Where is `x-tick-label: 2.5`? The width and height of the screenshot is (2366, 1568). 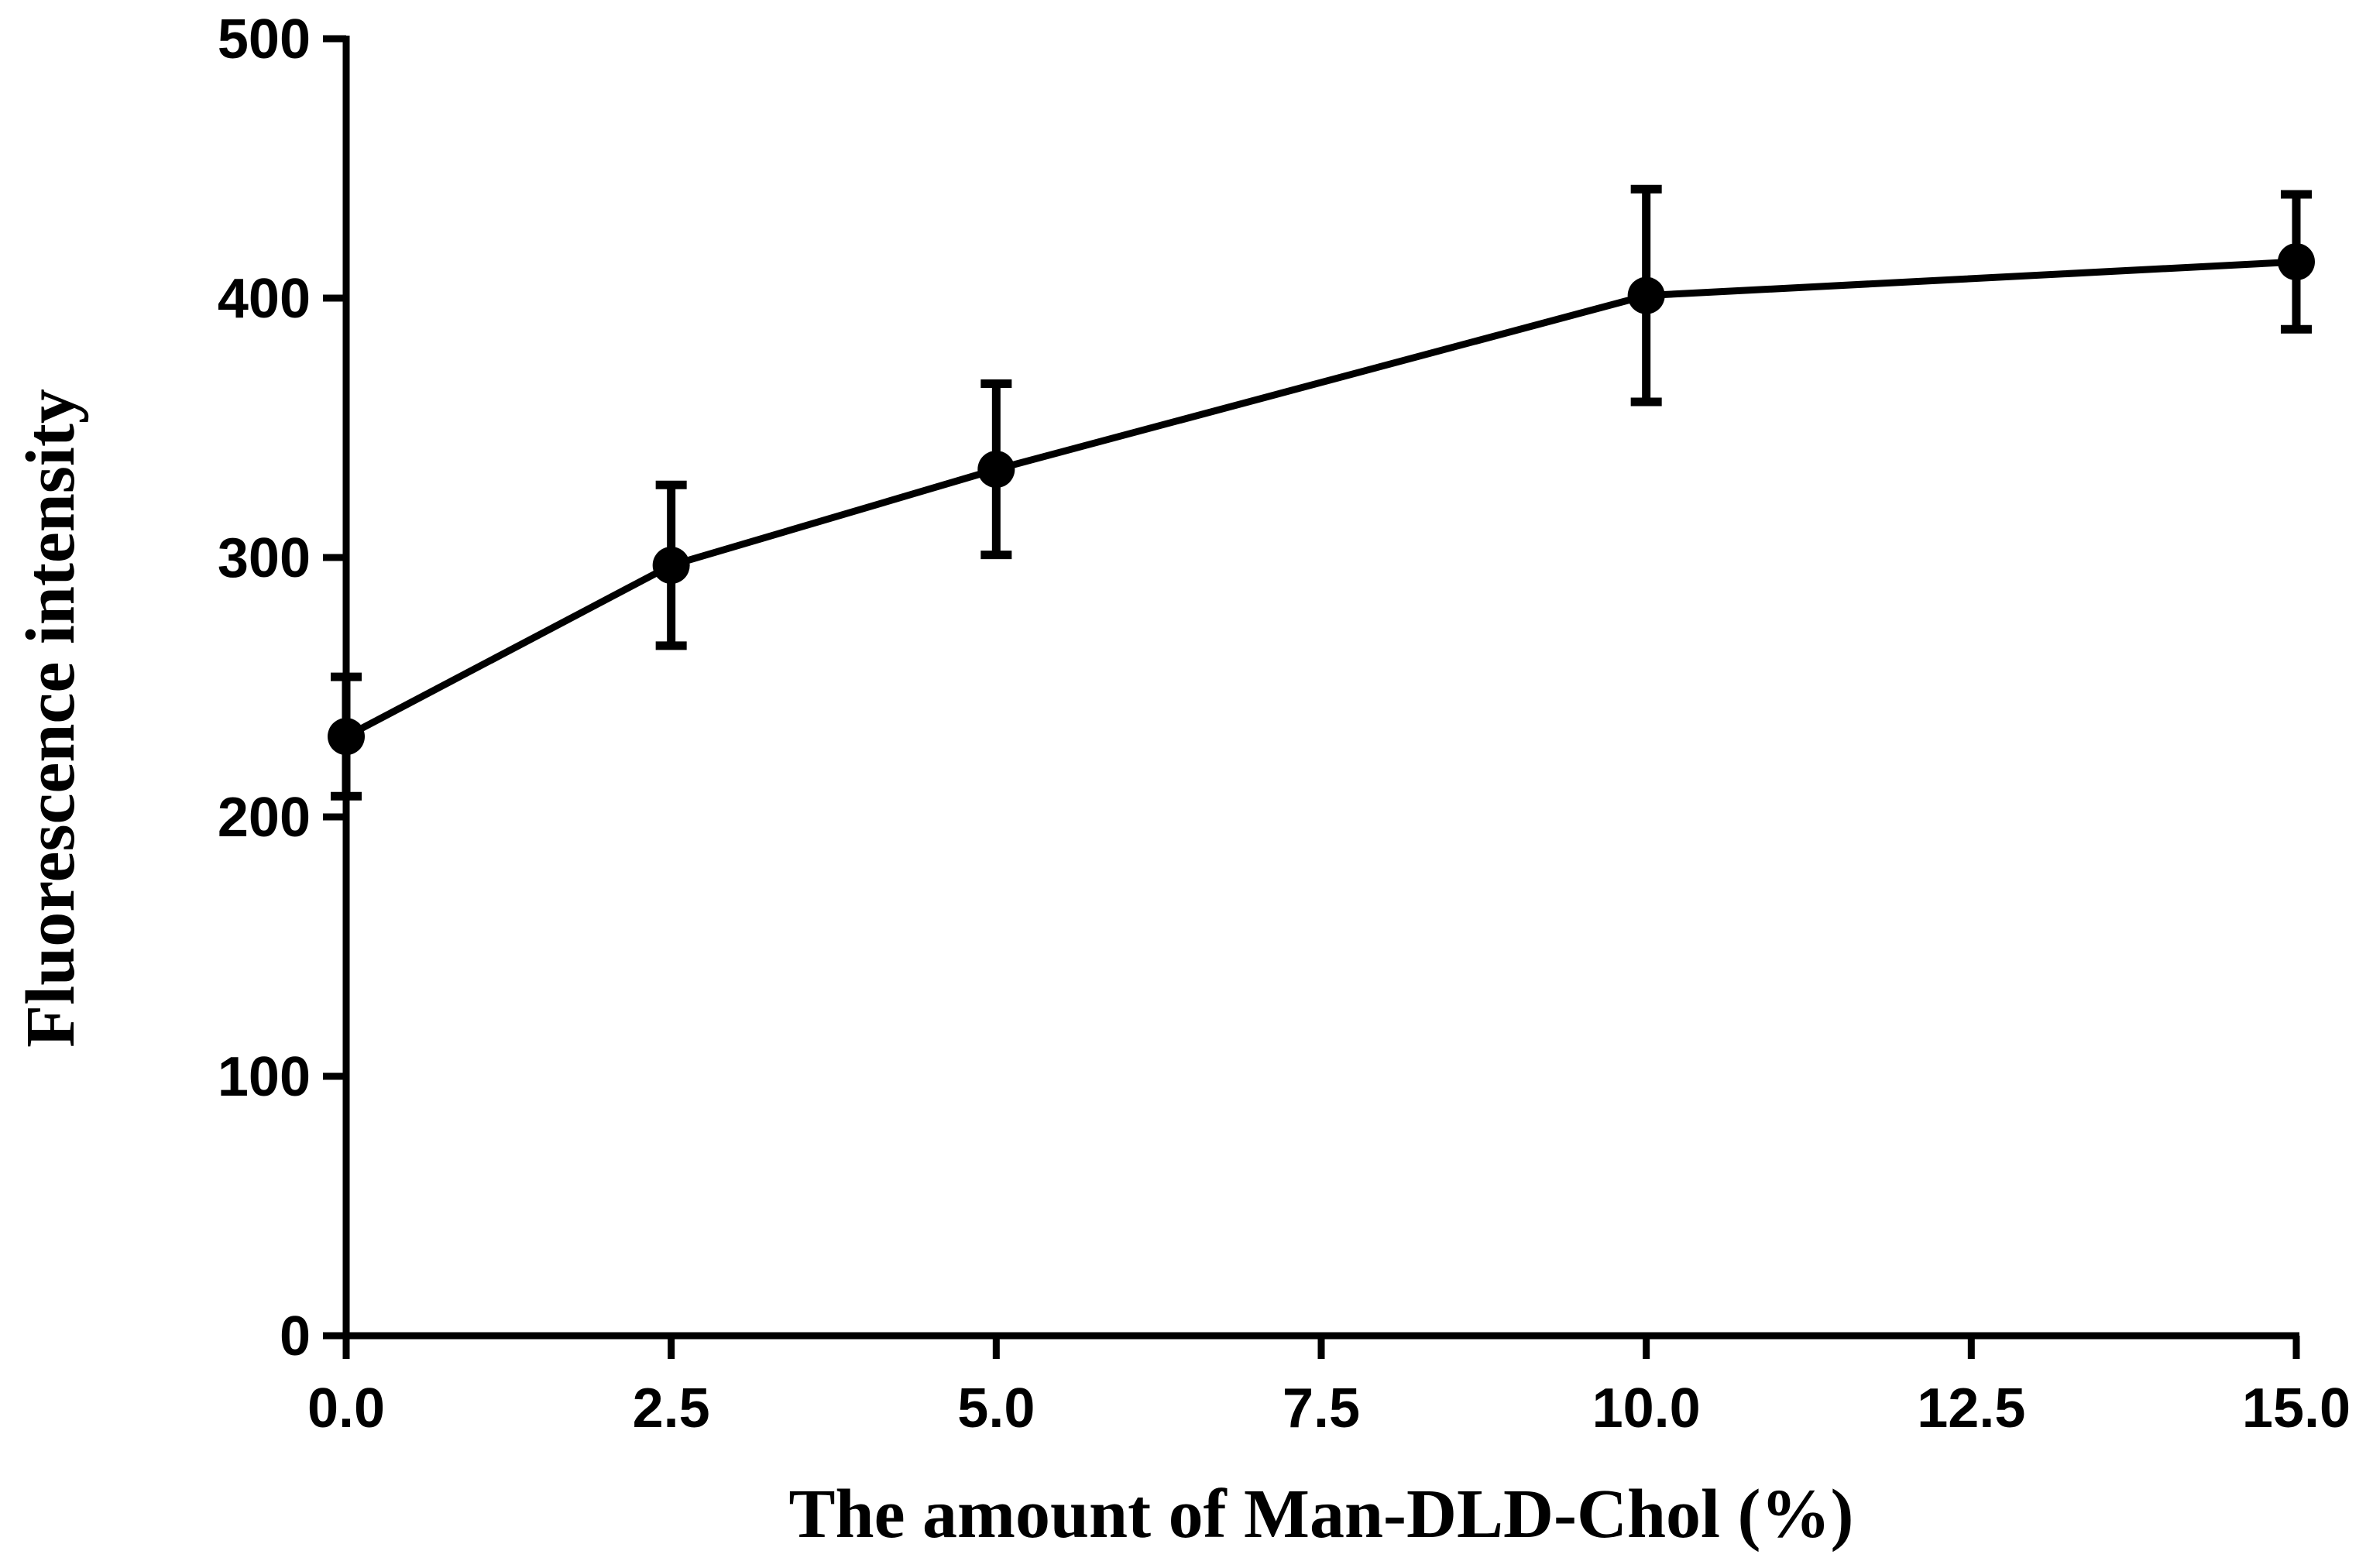
x-tick-label: 2.5 is located at coordinates (671, 1408).